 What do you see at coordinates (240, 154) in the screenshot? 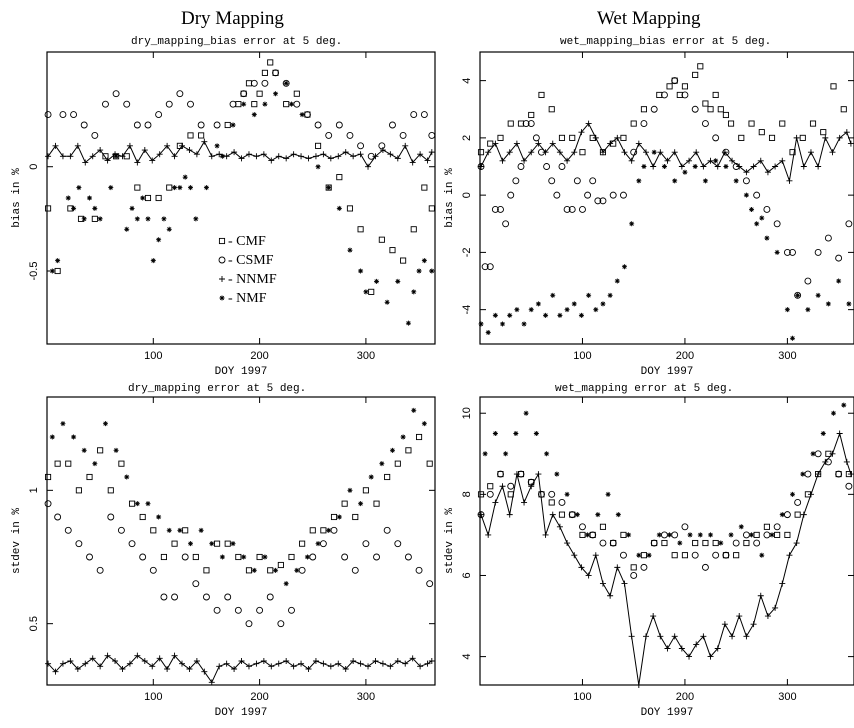
I see `nnmf-line` at bounding box center [240, 154].